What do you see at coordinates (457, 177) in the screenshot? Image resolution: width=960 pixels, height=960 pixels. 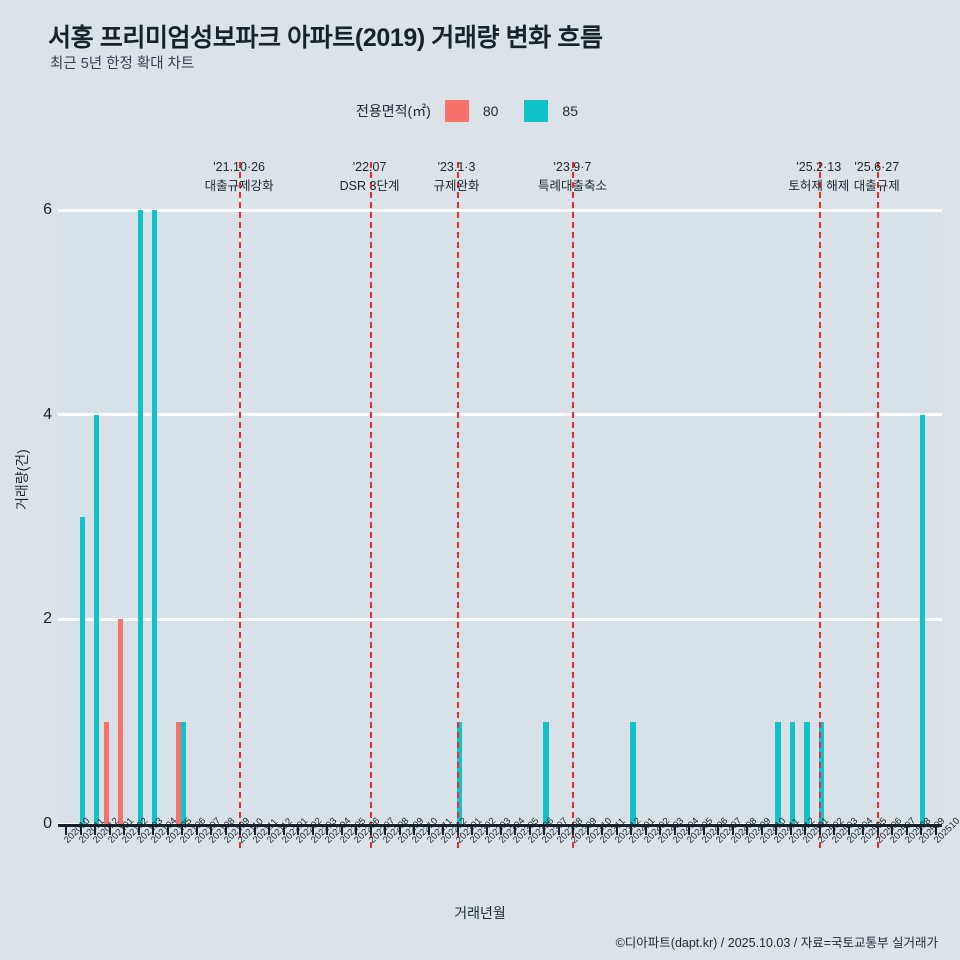 I see `event-label: '23.1·3 규제완화` at bounding box center [457, 177].